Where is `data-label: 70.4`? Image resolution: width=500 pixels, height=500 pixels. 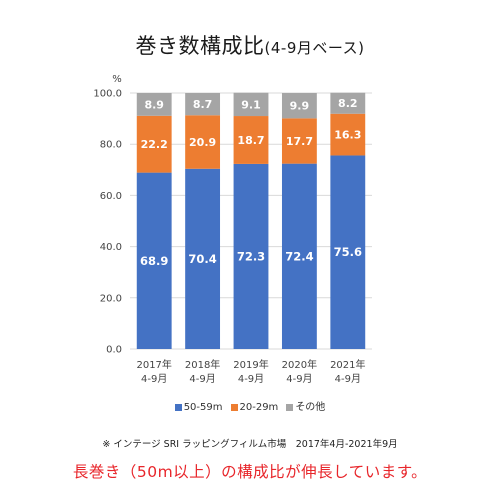
data-label: 70.4 is located at coordinates (202, 259).